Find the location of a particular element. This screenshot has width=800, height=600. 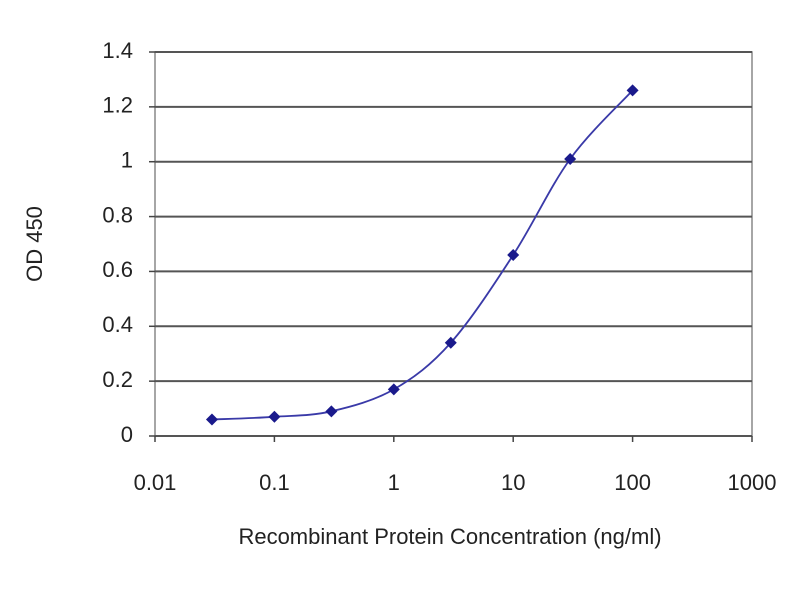

y-tick-label: 0.4 is located at coordinates (117, 324).